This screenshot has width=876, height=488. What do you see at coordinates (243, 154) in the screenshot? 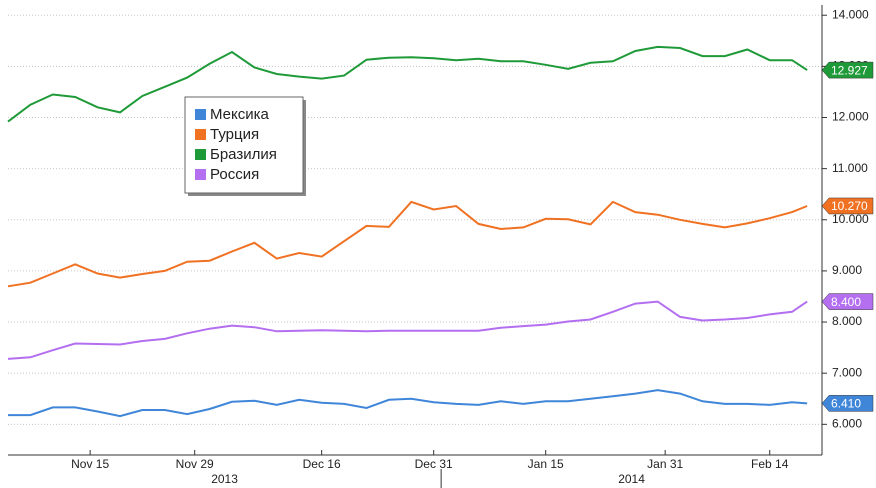
I see `legend-label: Бразилия` at bounding box center [243, 154].